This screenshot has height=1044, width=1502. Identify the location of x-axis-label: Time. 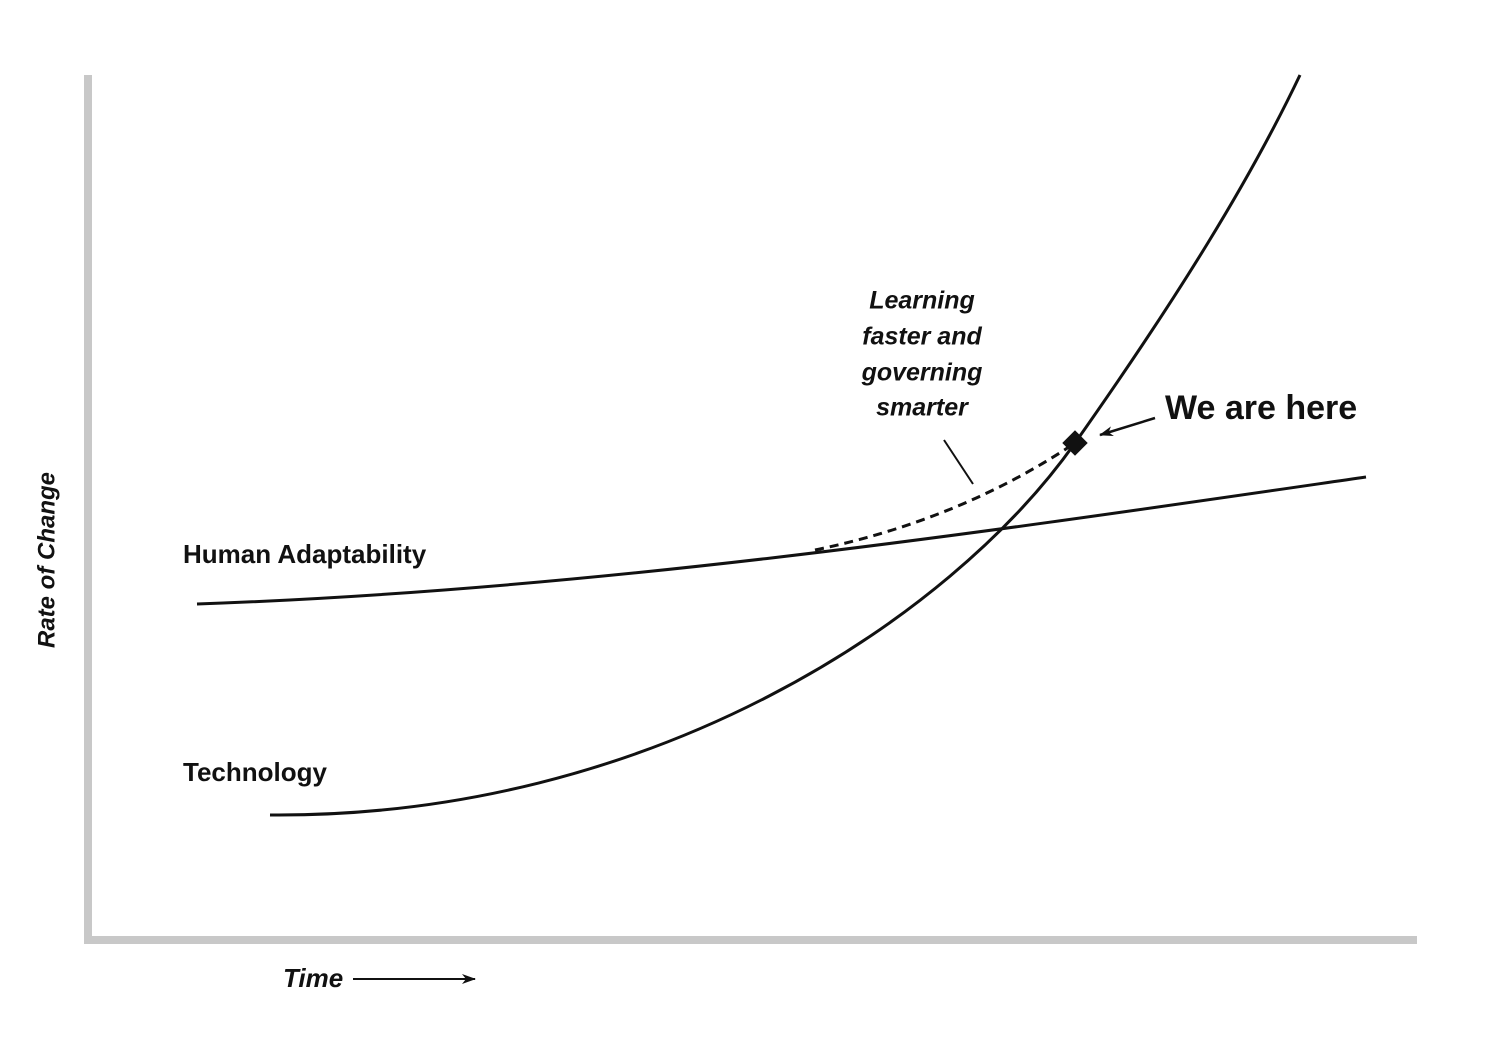
(313, 978).